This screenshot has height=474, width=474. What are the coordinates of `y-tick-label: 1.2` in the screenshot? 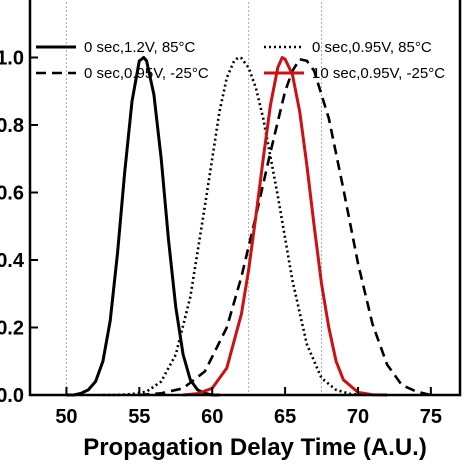 It's located at (12, 1).